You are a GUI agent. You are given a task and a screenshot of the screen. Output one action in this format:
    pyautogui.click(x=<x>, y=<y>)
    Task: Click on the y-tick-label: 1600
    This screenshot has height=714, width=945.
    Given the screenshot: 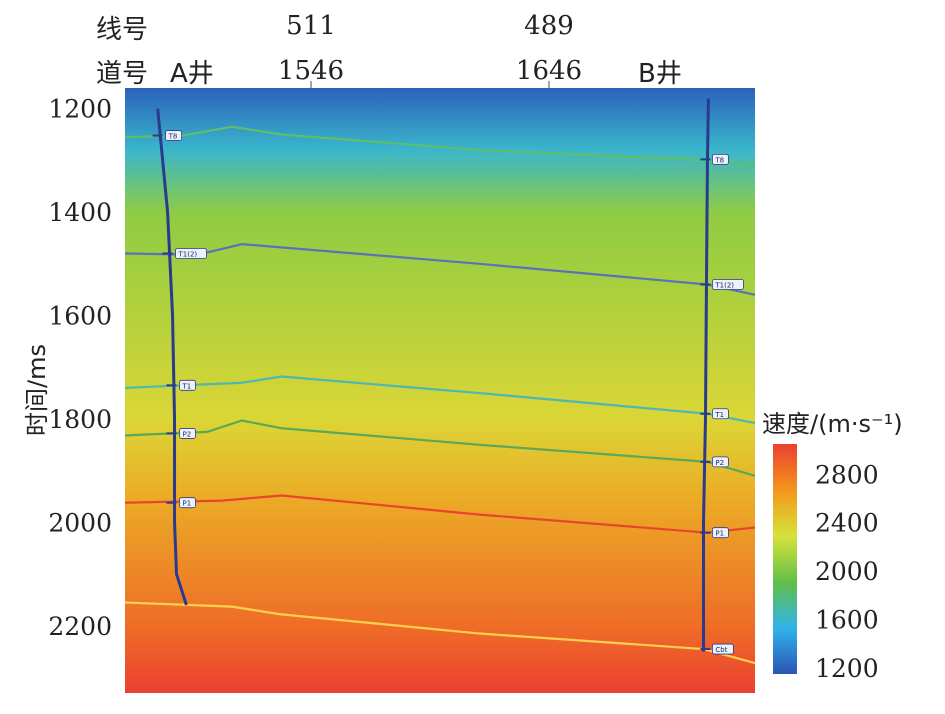 What is the action you would take?
    pyautogui.click(x=80, y=316)
    